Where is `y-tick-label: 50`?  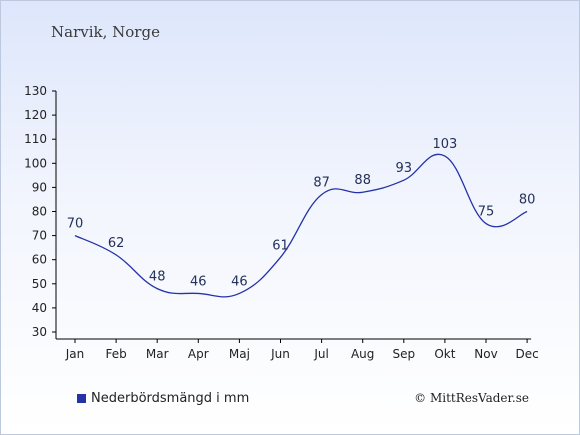
y-tick-label: 50 is located at coordinates (39, 284).